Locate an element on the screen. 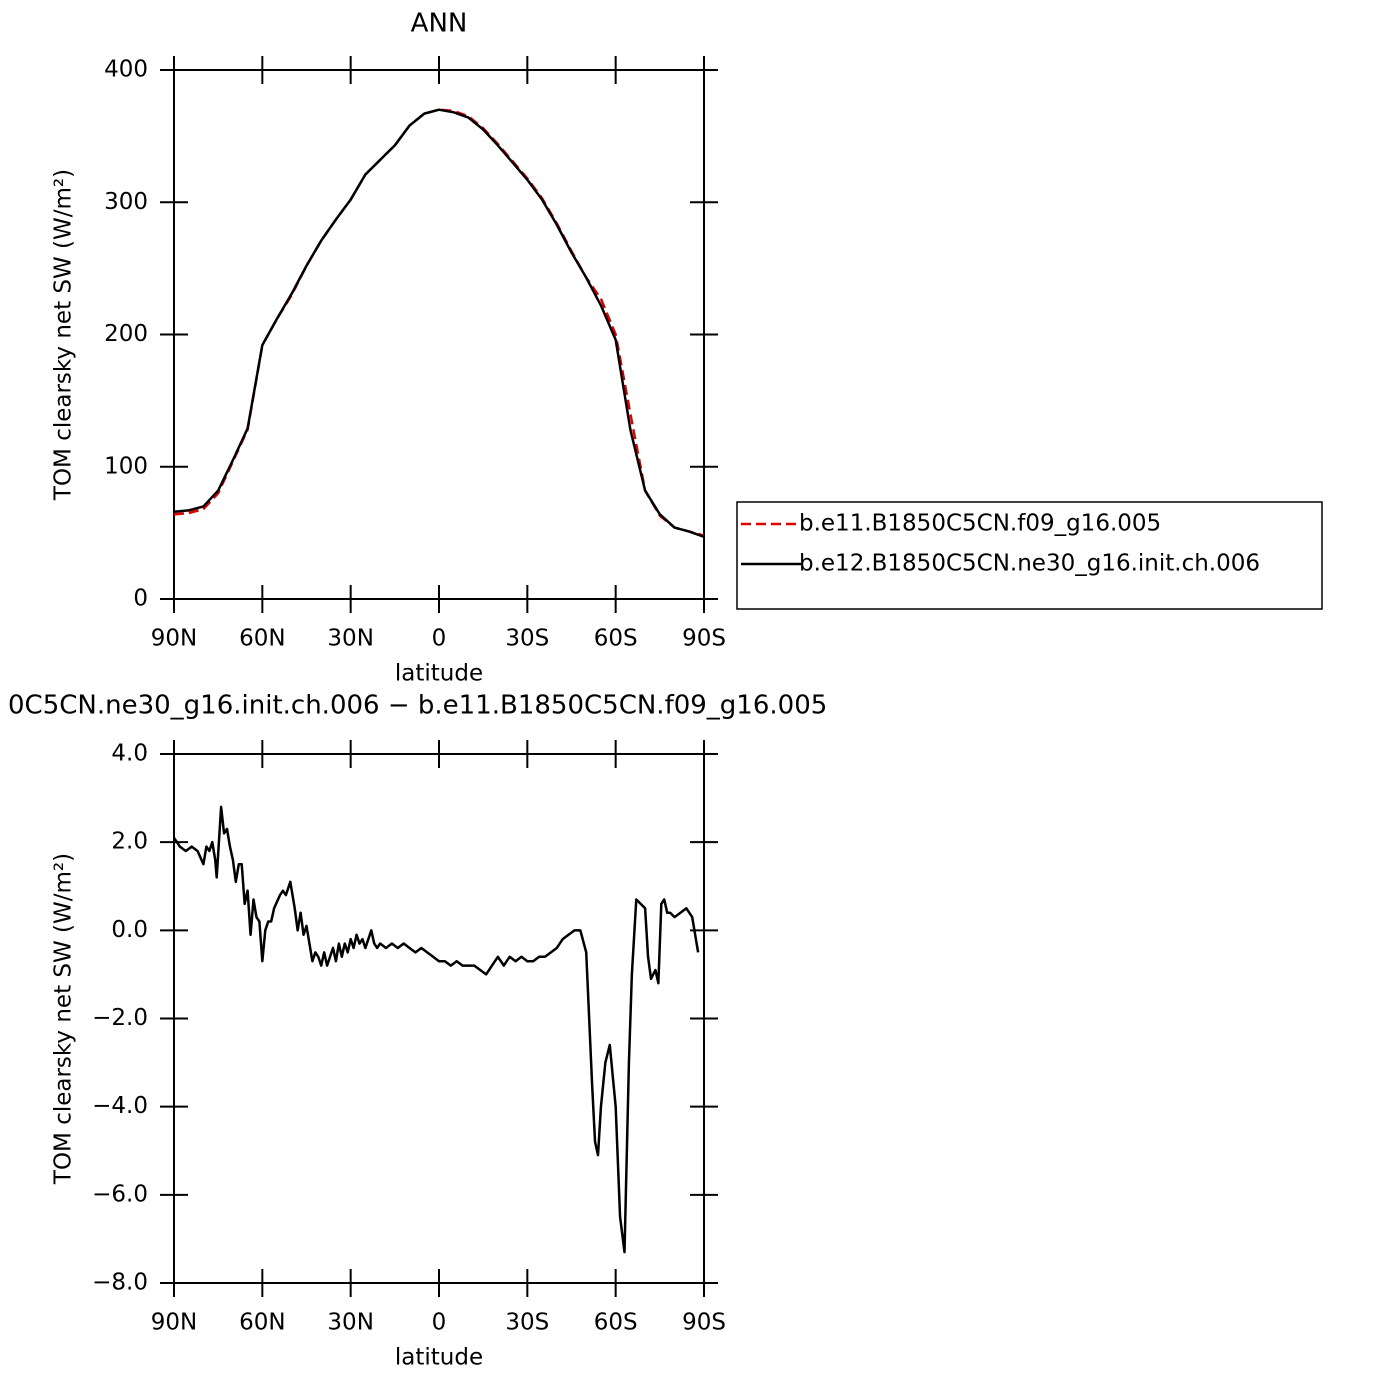 The image size is (1380, 1381). y-tick-label: 4.0 is located at coordinates (129, 754).